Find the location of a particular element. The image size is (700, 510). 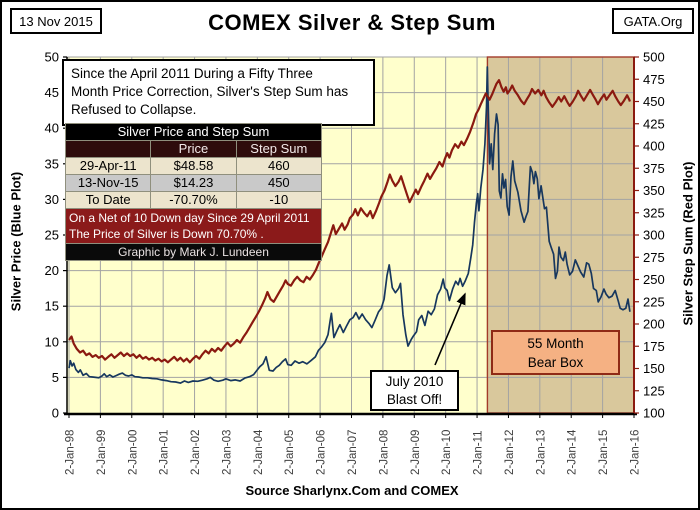

cell-date: To Date is located at coordinates (108, 200).